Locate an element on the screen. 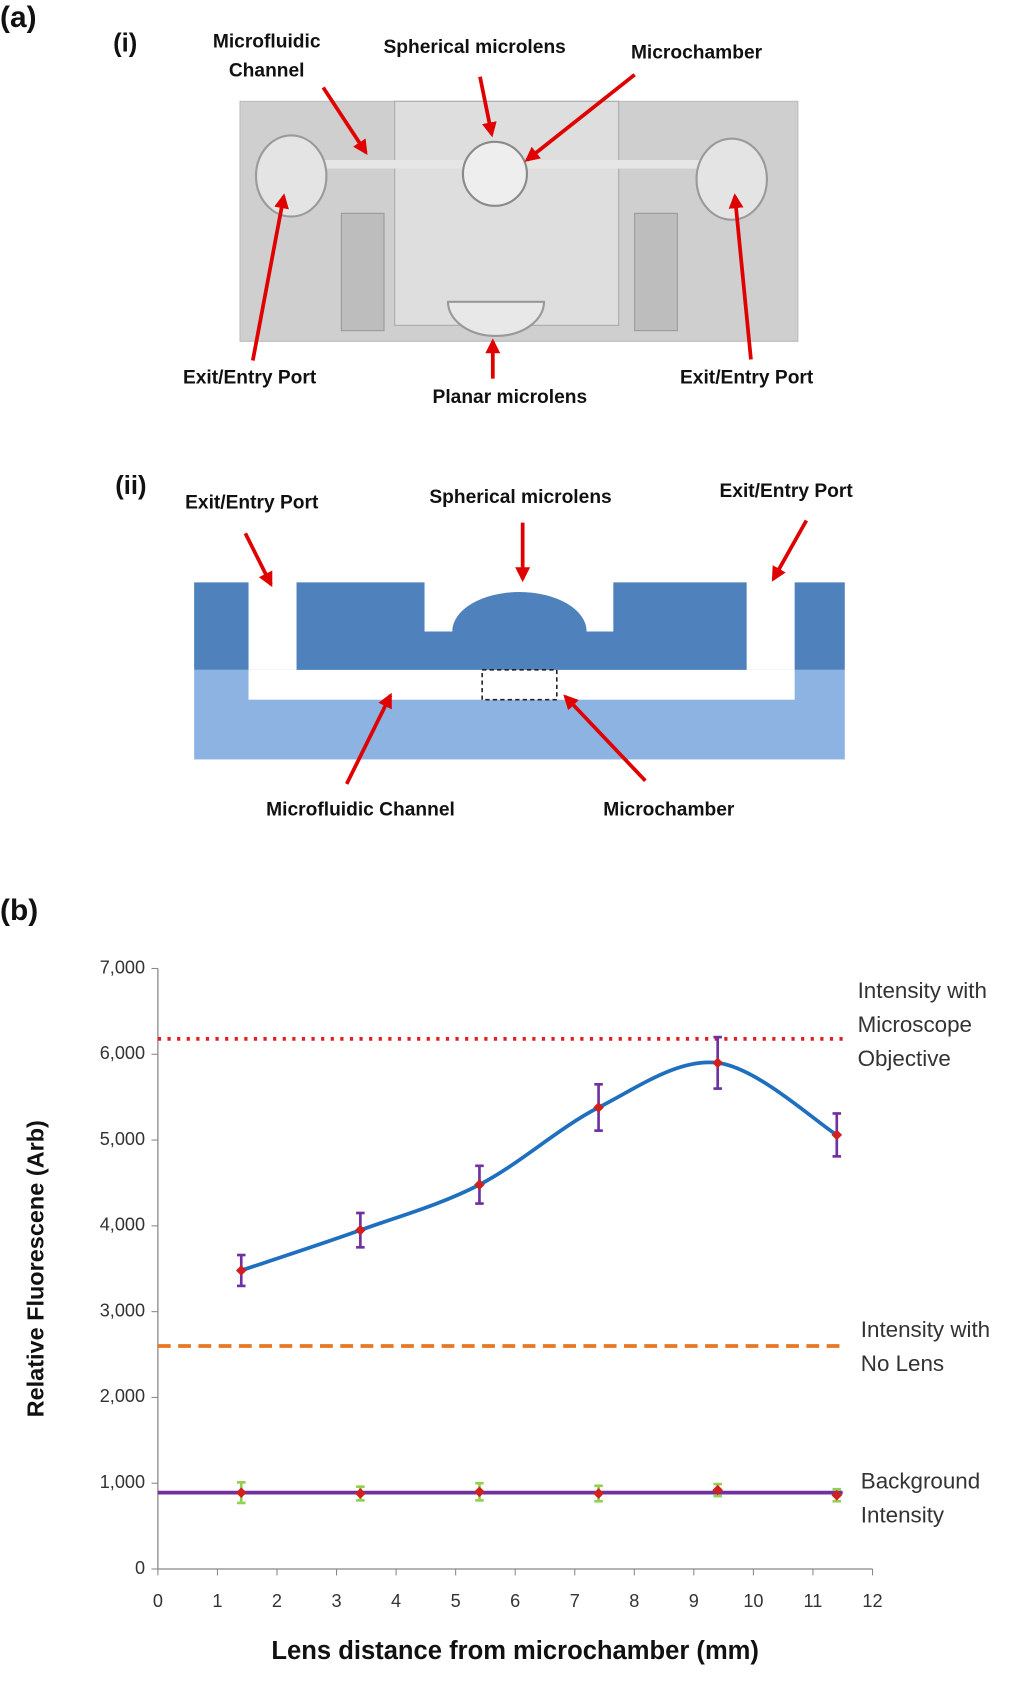 The height and width of the screenshot is (1681, 1024). y-tick-label: 7,000 is located at coordinates (122, 967).